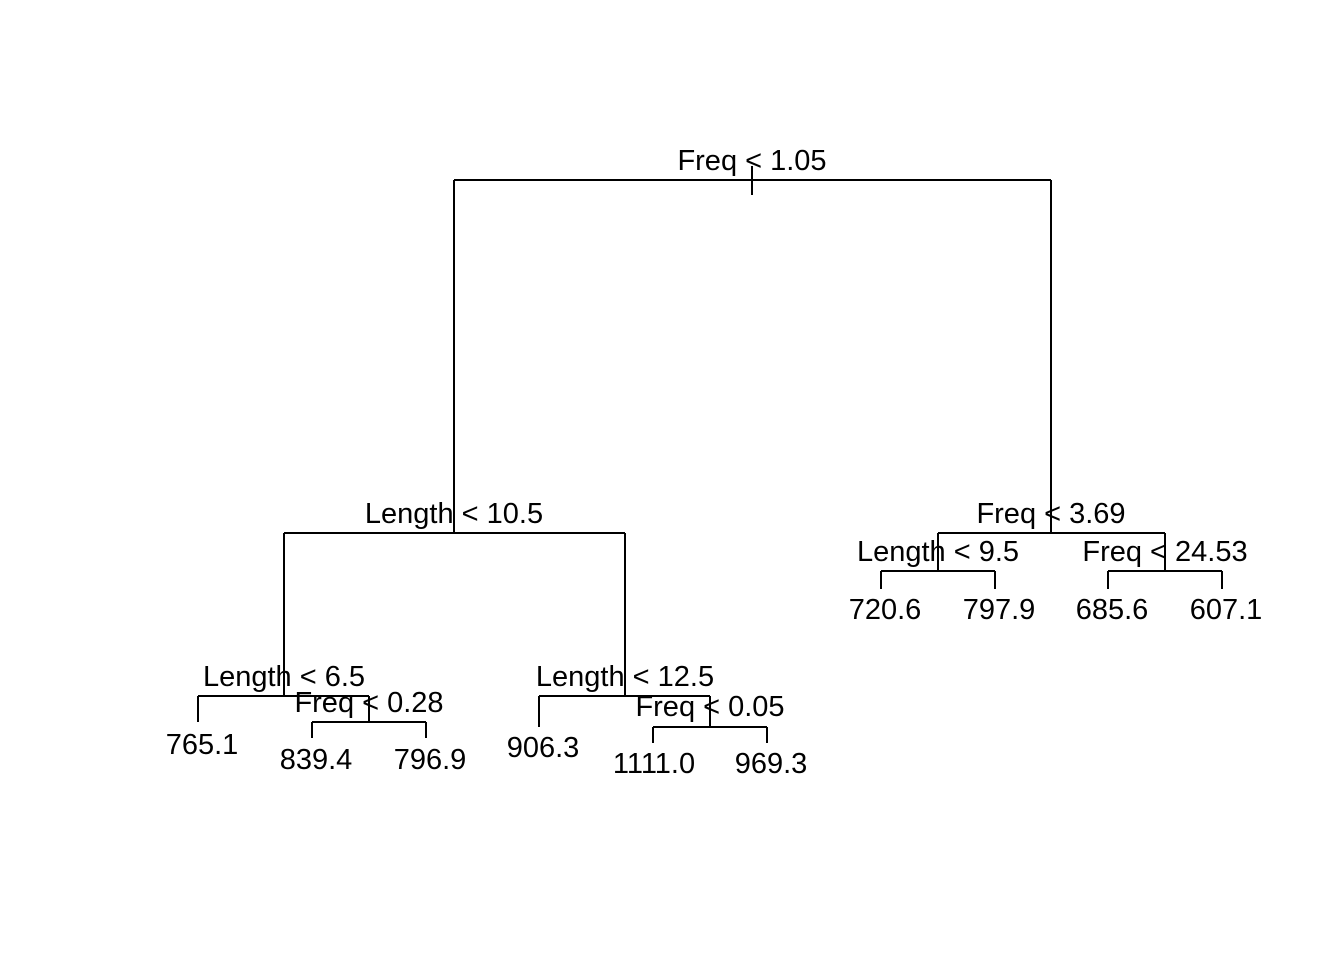  What do you see at coordinates (1051, 534) in the screenshot?
I see `split-node-right: Freq < 3.69` at bounding box center [1051, 534].